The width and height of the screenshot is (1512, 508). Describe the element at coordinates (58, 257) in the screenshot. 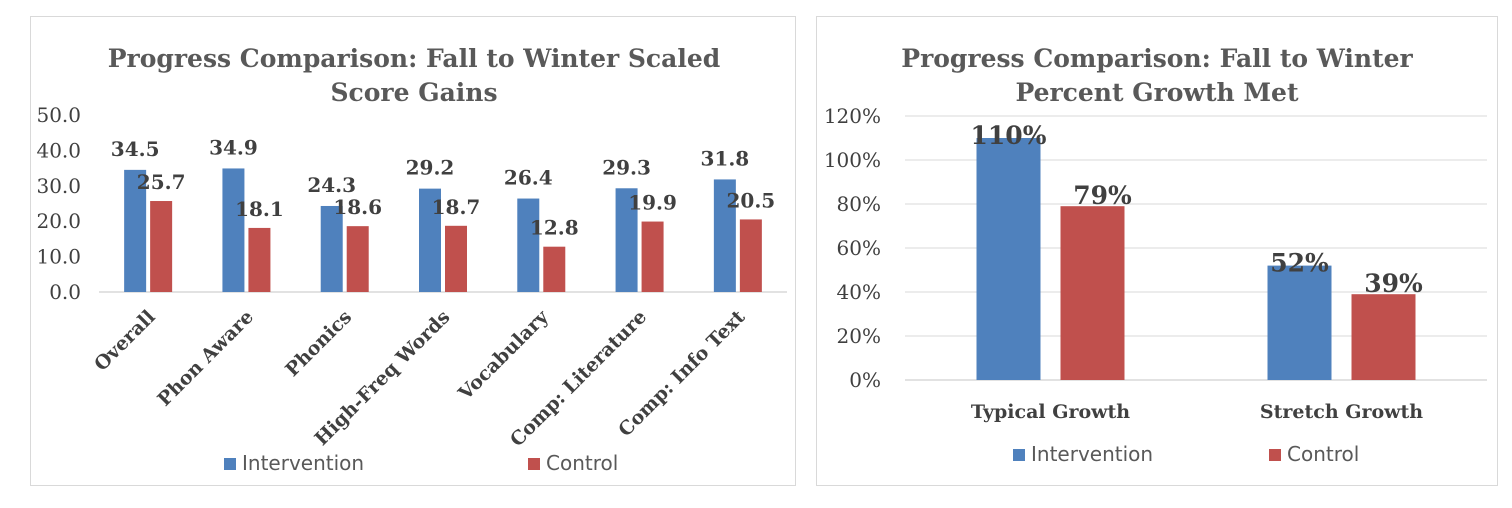

I see `y-tick-label: 10.0` at that location.